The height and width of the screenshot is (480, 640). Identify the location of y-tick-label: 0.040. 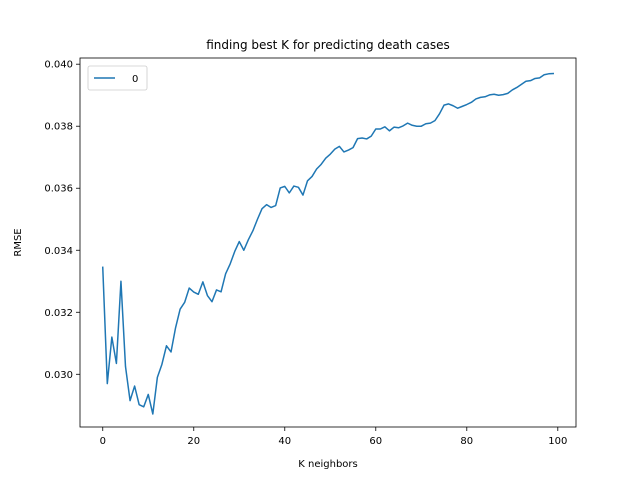
(58, 65).